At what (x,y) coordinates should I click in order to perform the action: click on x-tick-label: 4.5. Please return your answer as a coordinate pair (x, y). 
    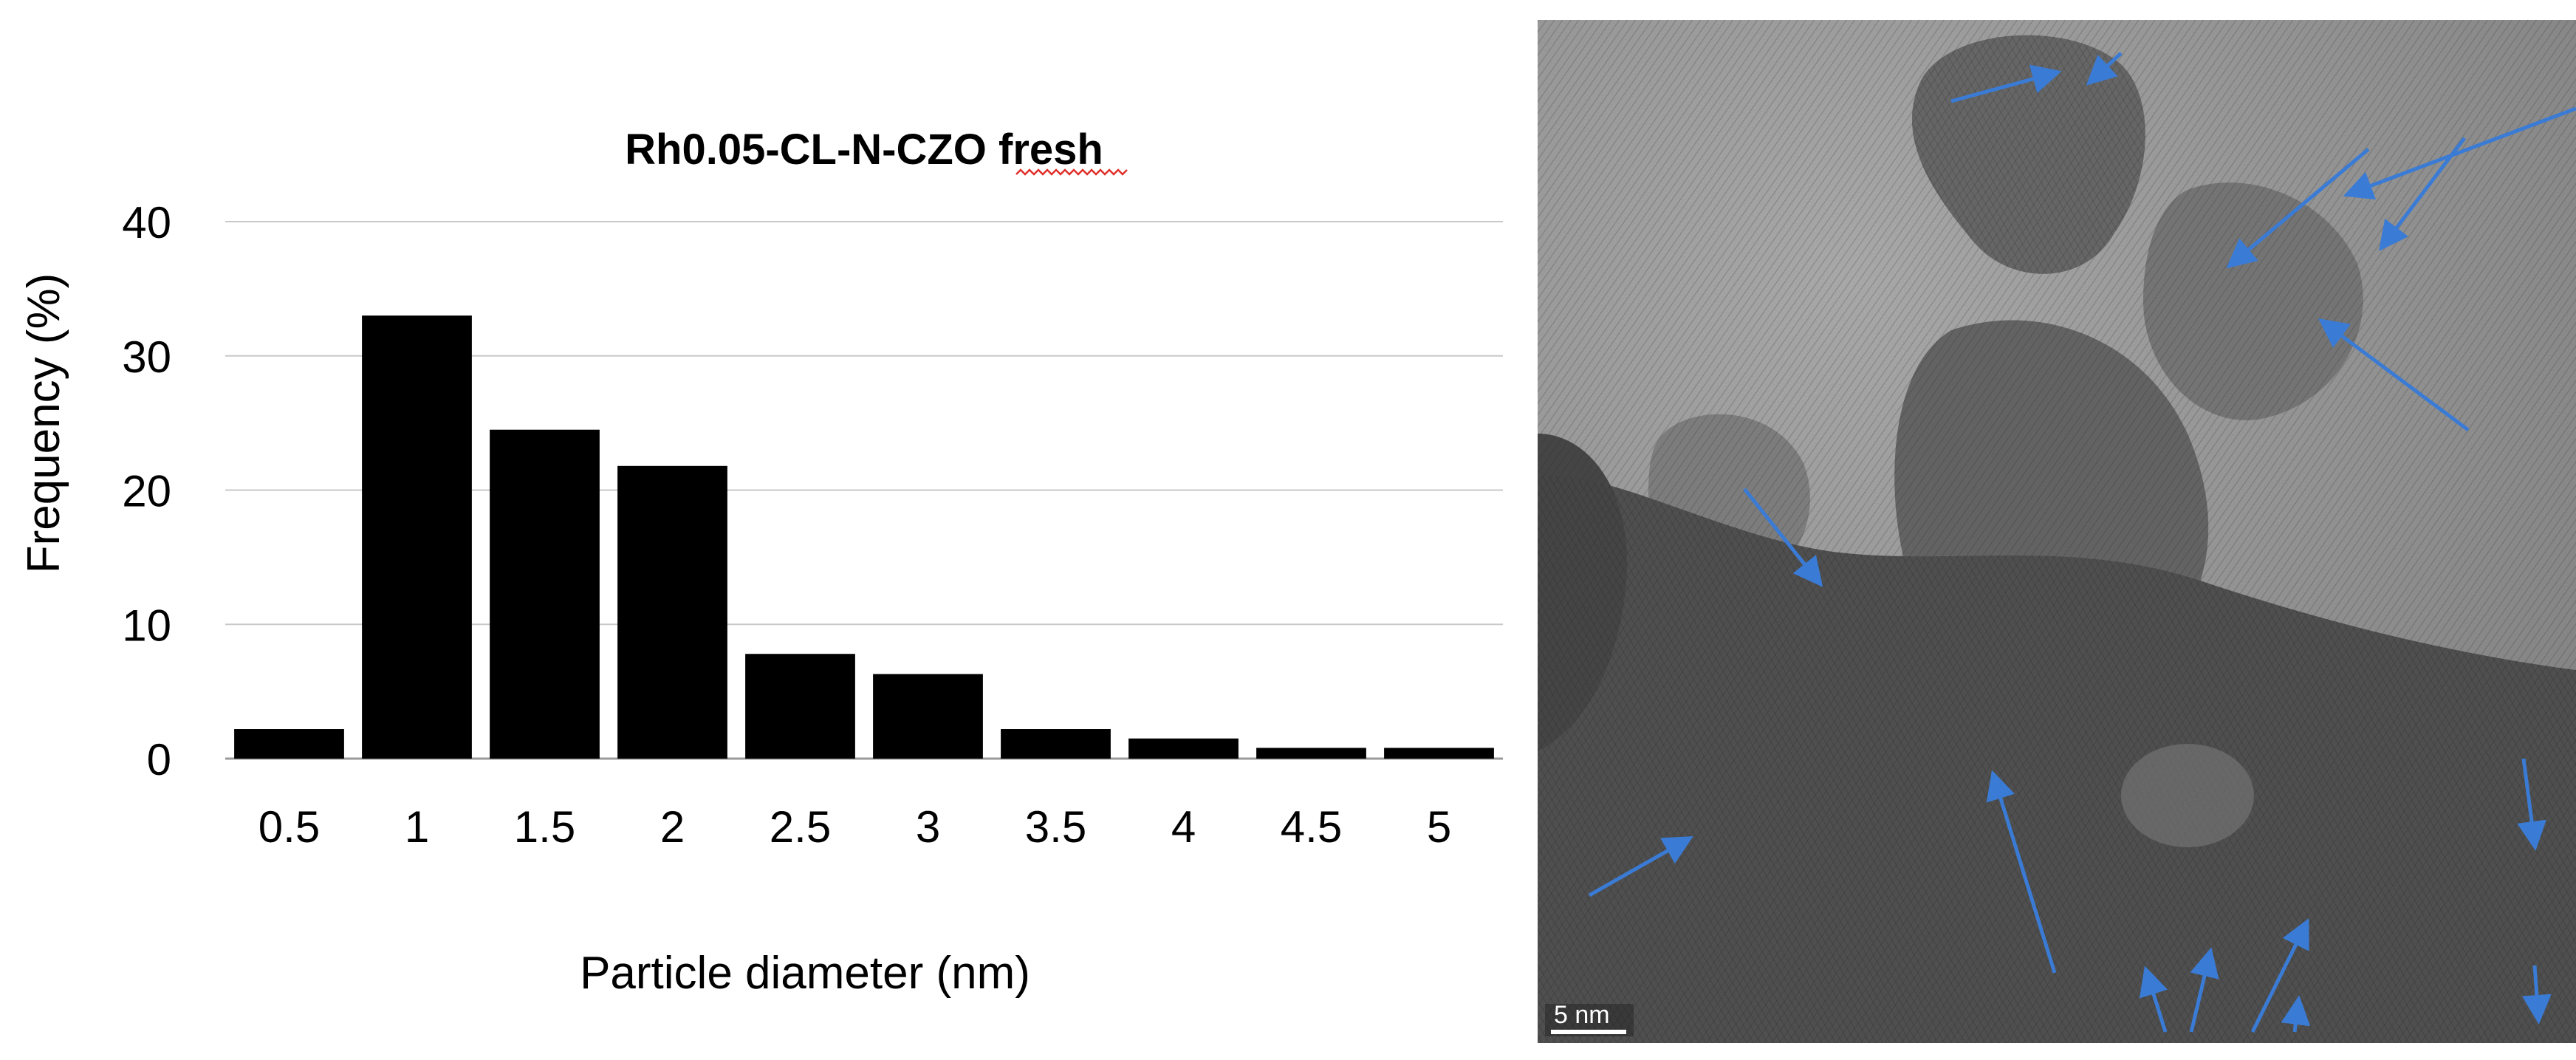
    Looking at the image, I should click on (1311, 827).